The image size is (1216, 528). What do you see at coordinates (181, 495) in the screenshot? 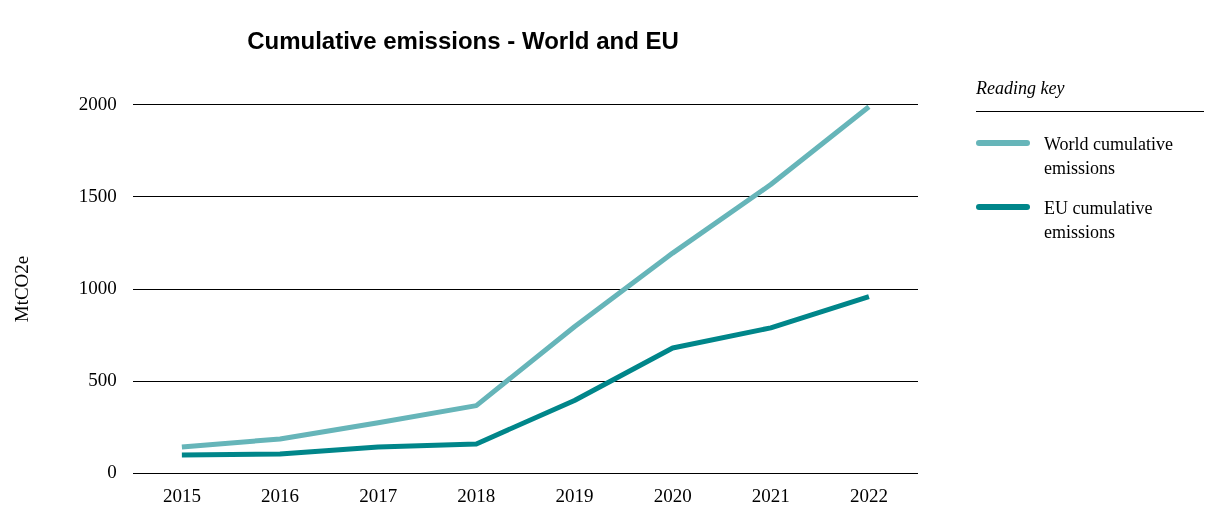
I see `x-tick-label: 2015` at bounding box center [181, 495].